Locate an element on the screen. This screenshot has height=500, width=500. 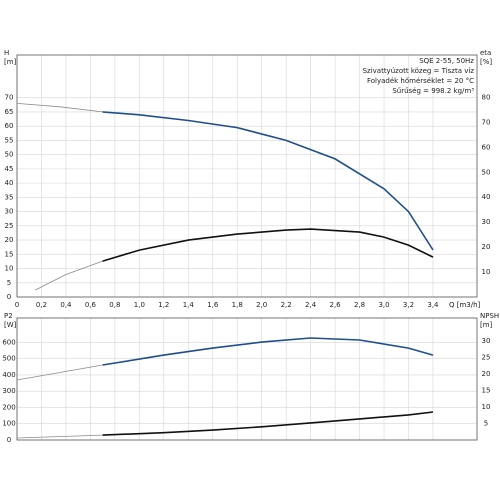
annotation: Szivattyúzott közeg = Tiszta víz is located at coordinates (419, 71).